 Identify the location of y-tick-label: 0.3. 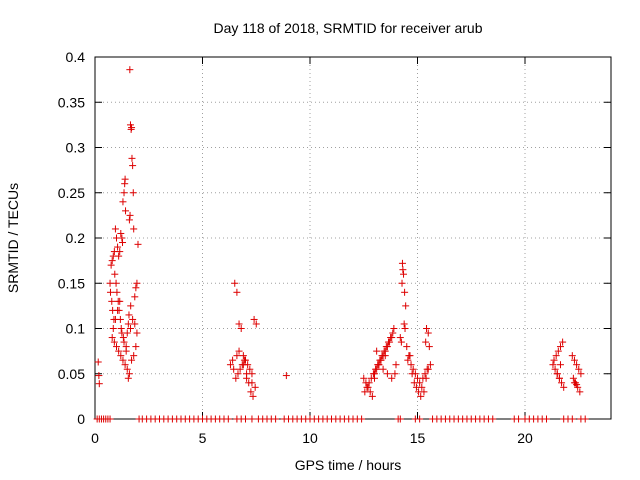
(76, 148).